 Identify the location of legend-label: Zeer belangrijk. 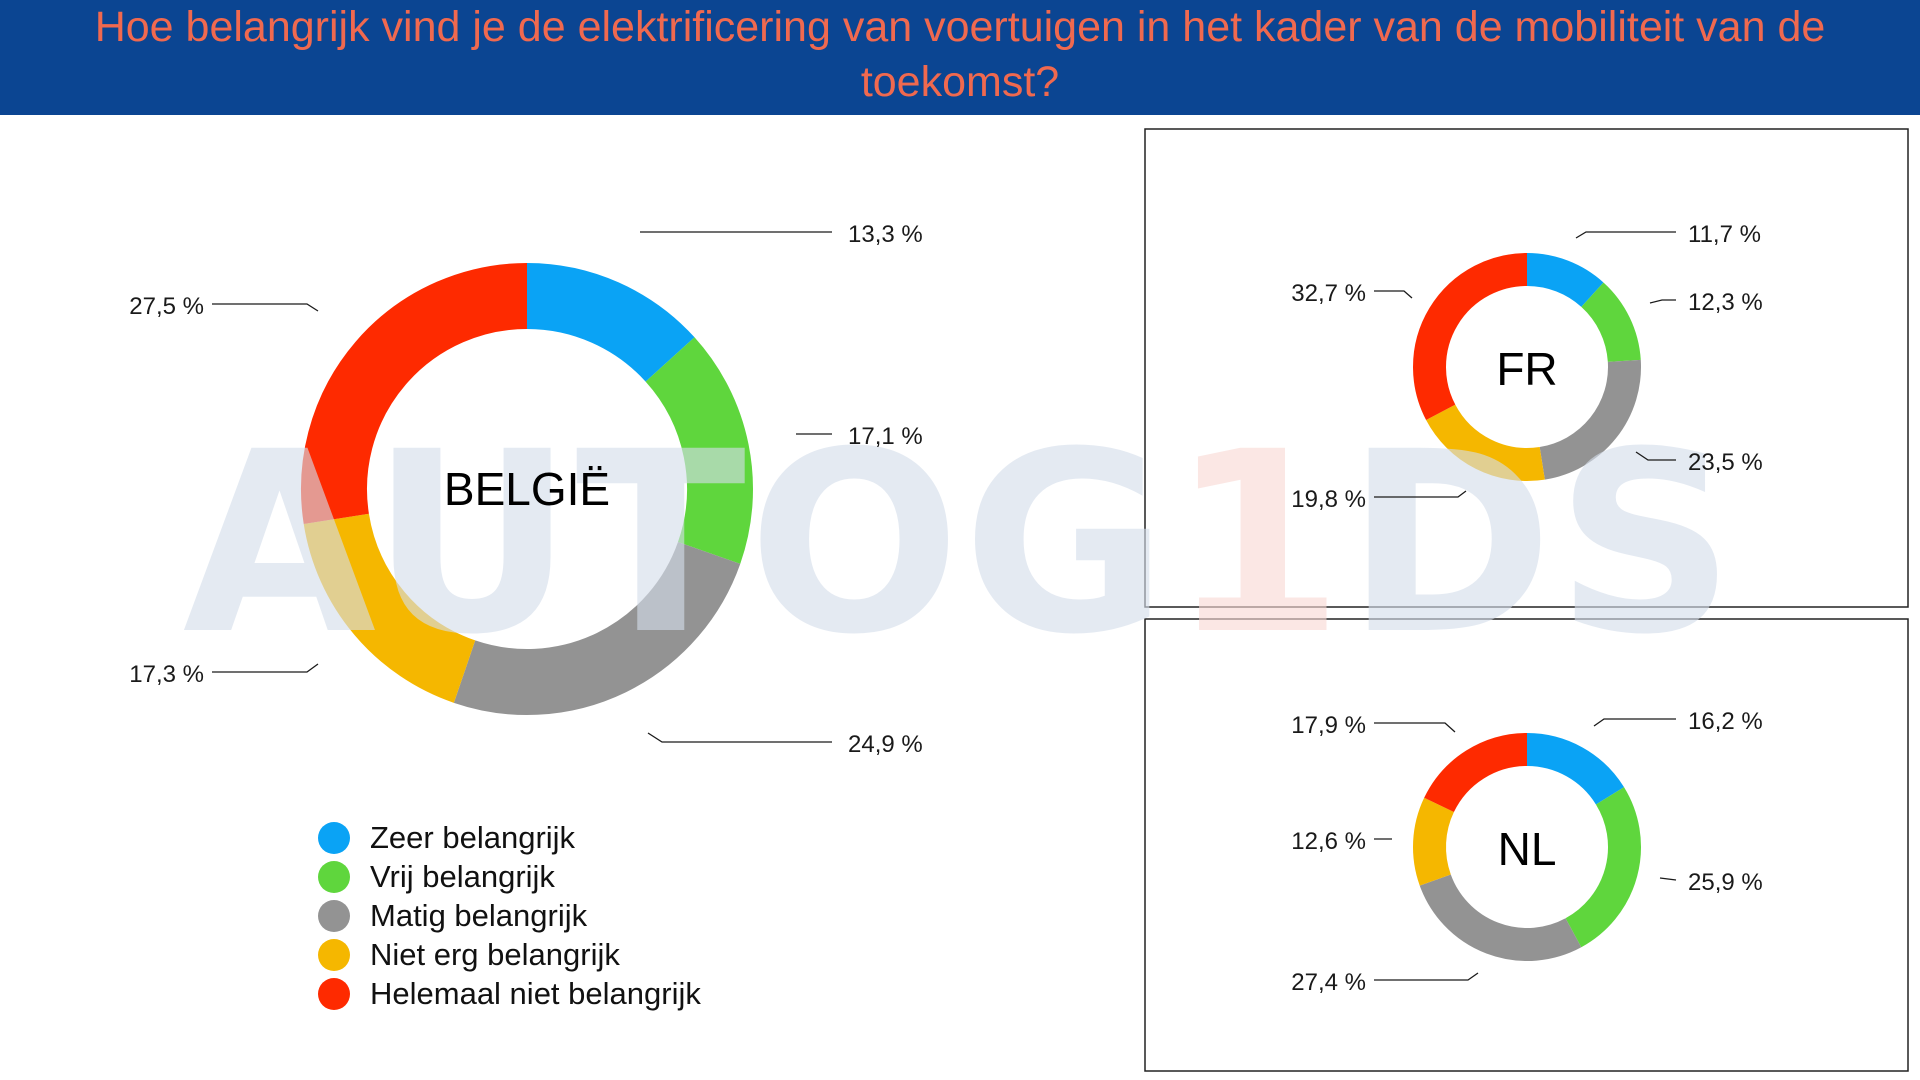
(473, 837).